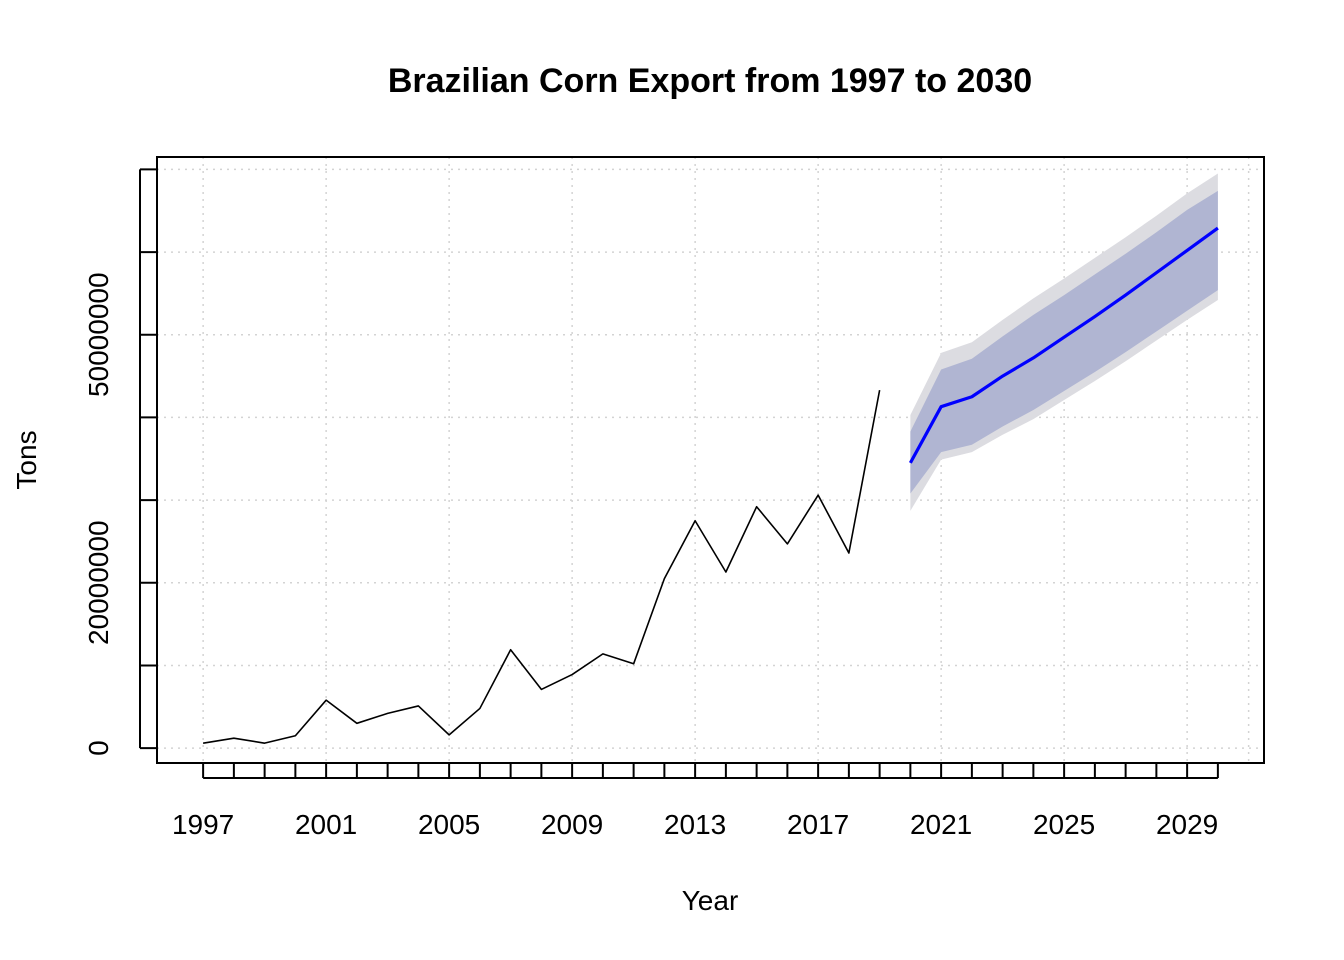 The image size is (1344, 960). Describe the element at coordinates (326, 824) in the screenshot. I see `x-tick-label: 2001` at that location.